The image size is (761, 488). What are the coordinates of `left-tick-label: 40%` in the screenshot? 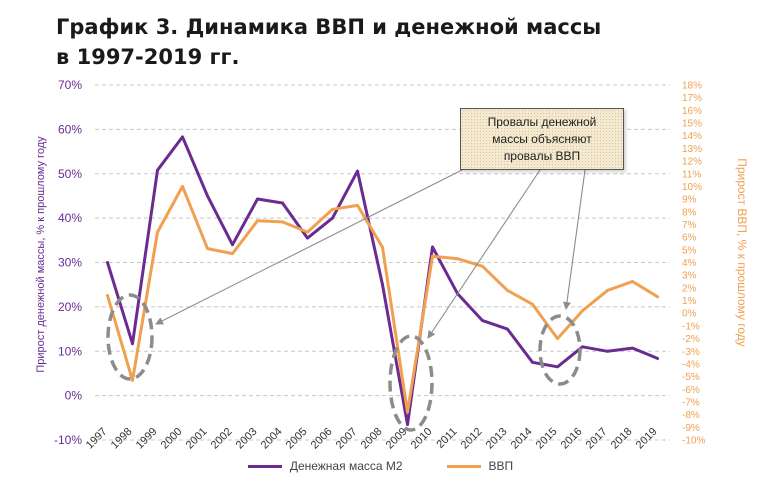 It's located at (70, 218).